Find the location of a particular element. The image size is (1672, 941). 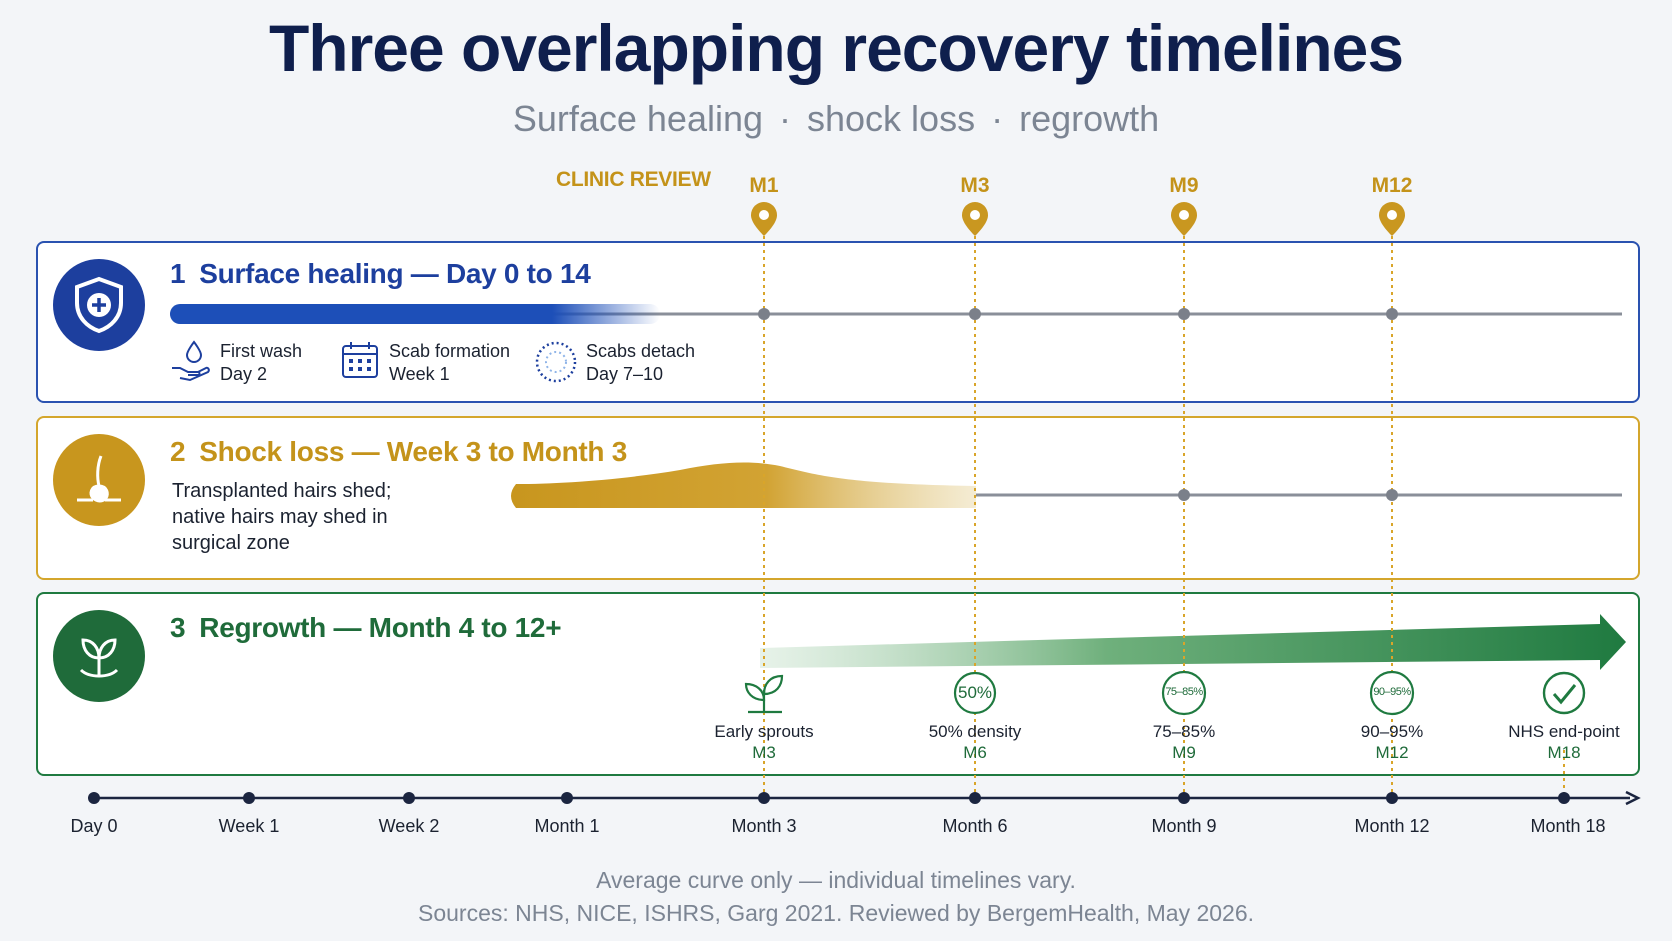

description-line: surgical zone is located at coordinates (231, 543).